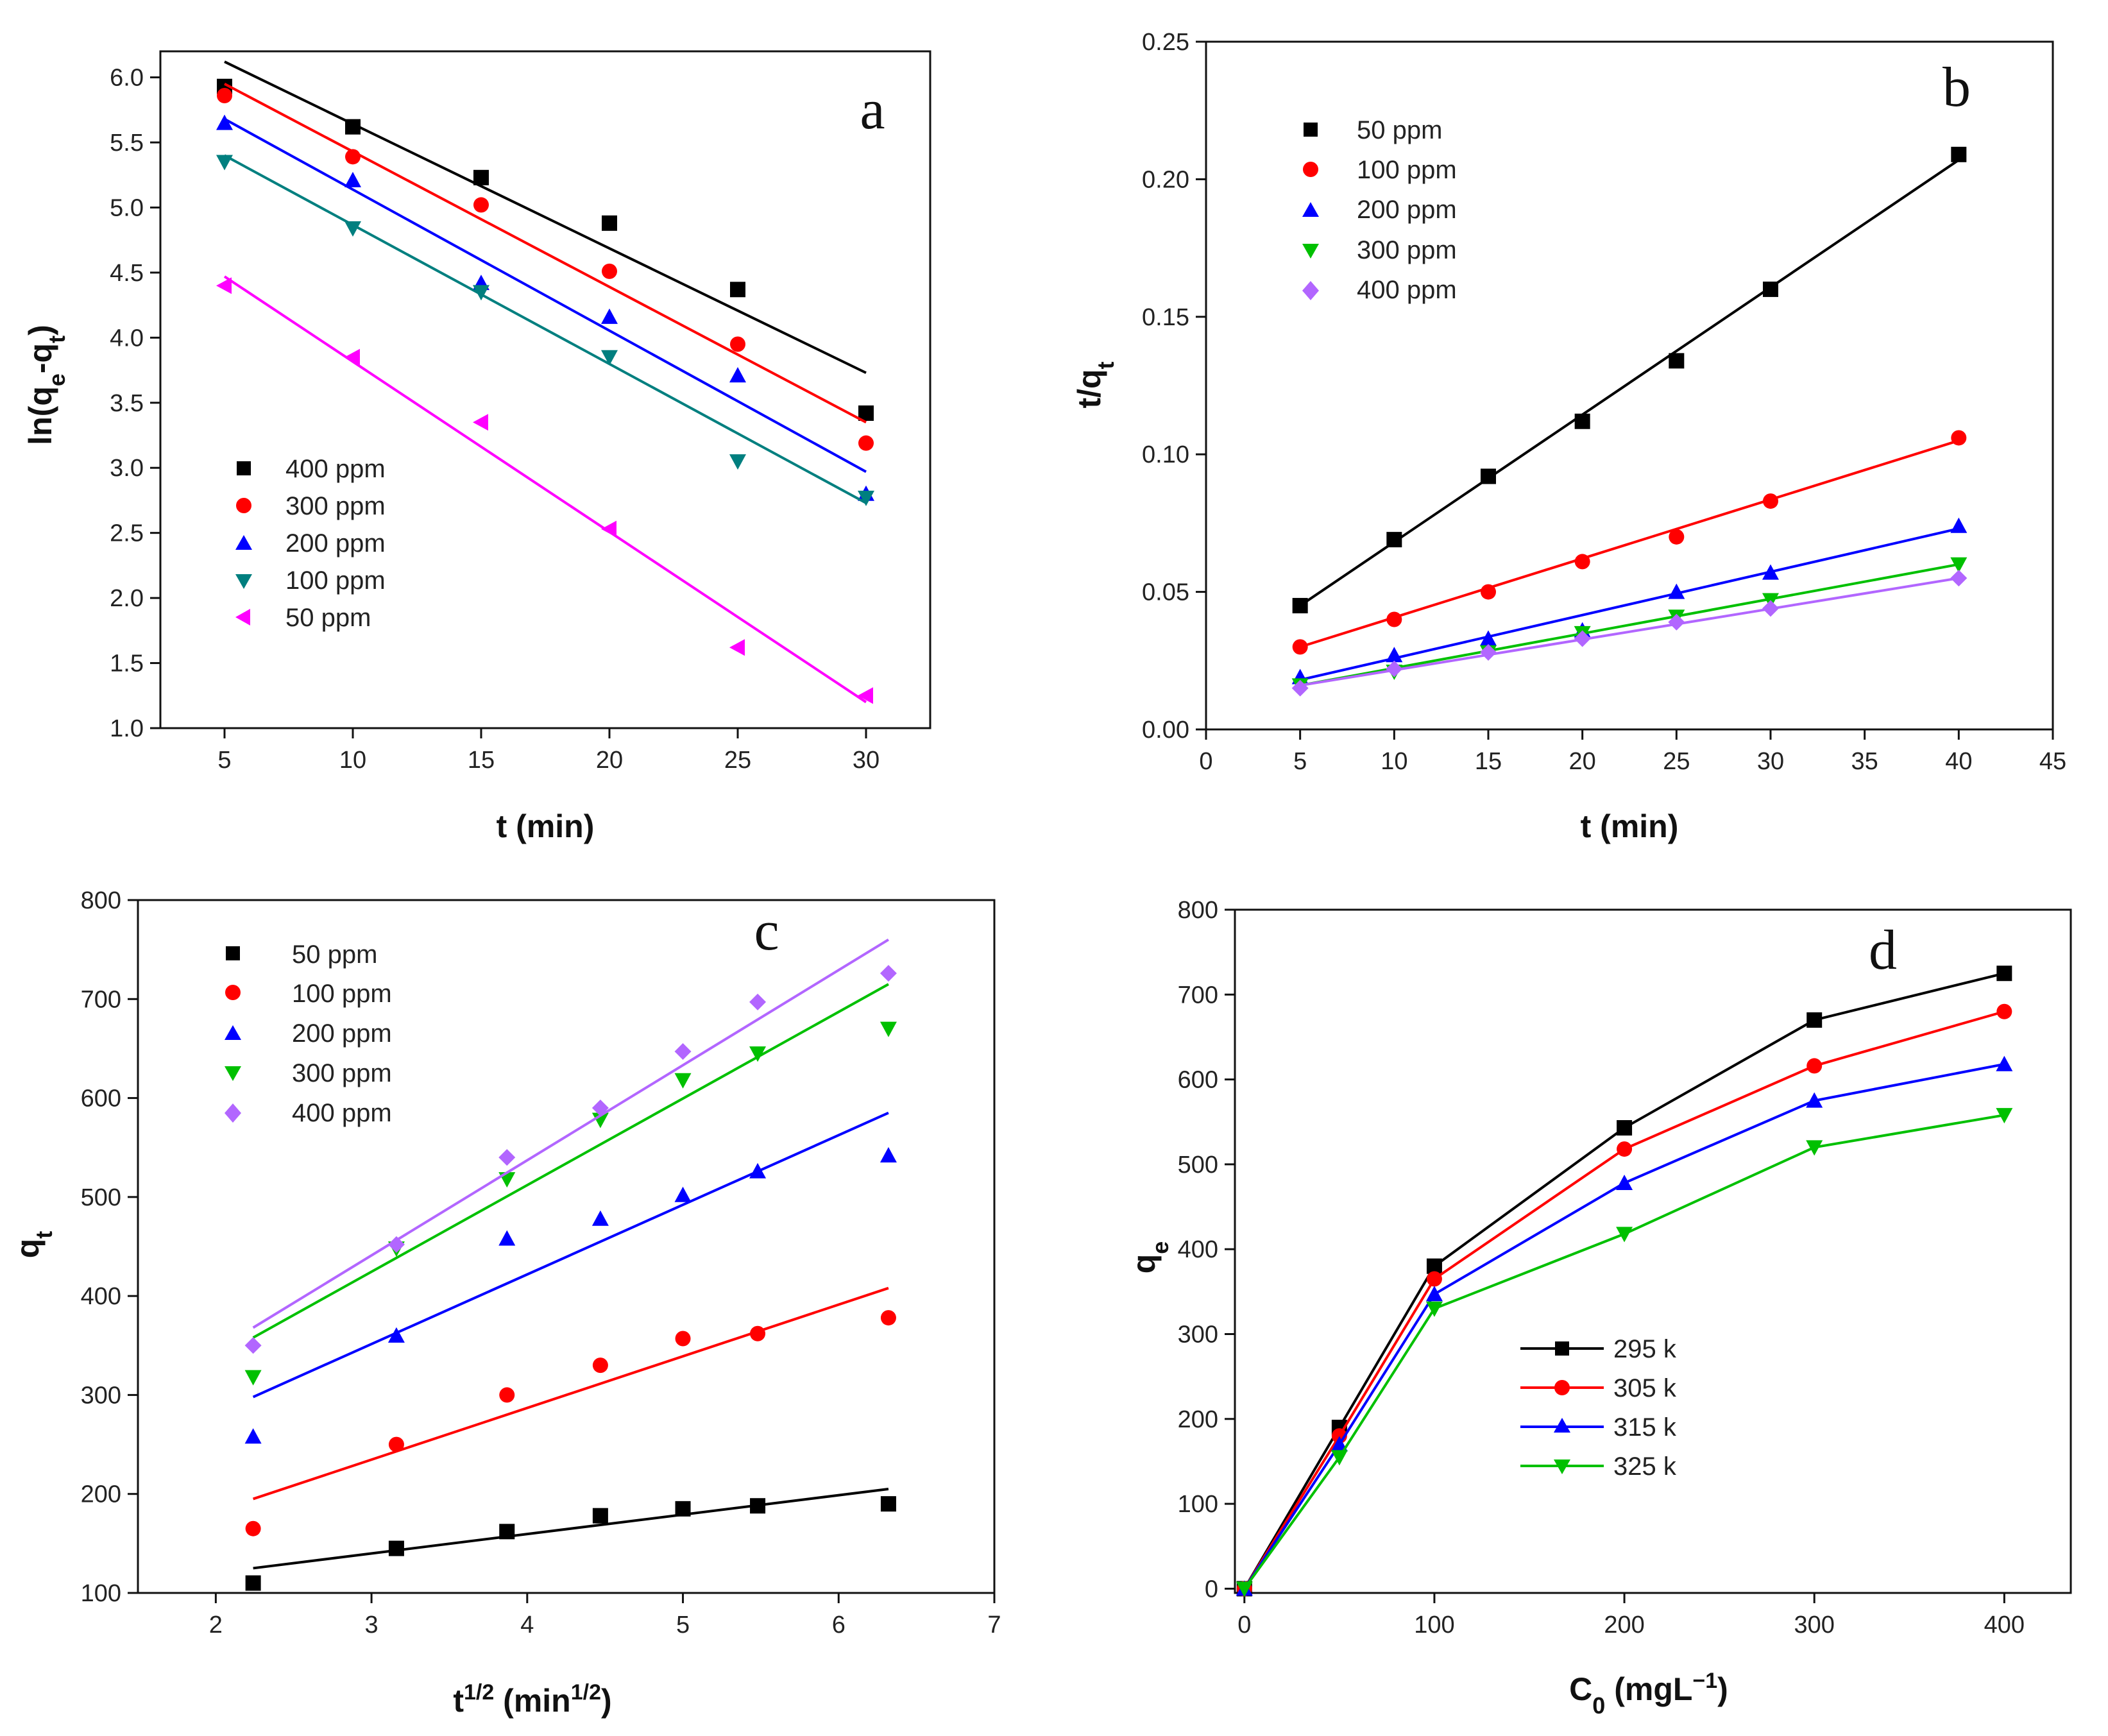 The image size is (2108, 1736). Describe the element at coordinates (737, 290) in the screenshot. I see `panel-a-series-0-point` at that location.